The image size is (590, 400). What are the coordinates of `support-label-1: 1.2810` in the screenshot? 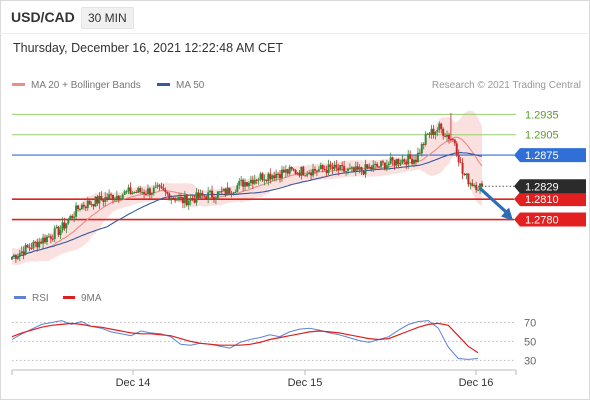 It's located at (542, 200).